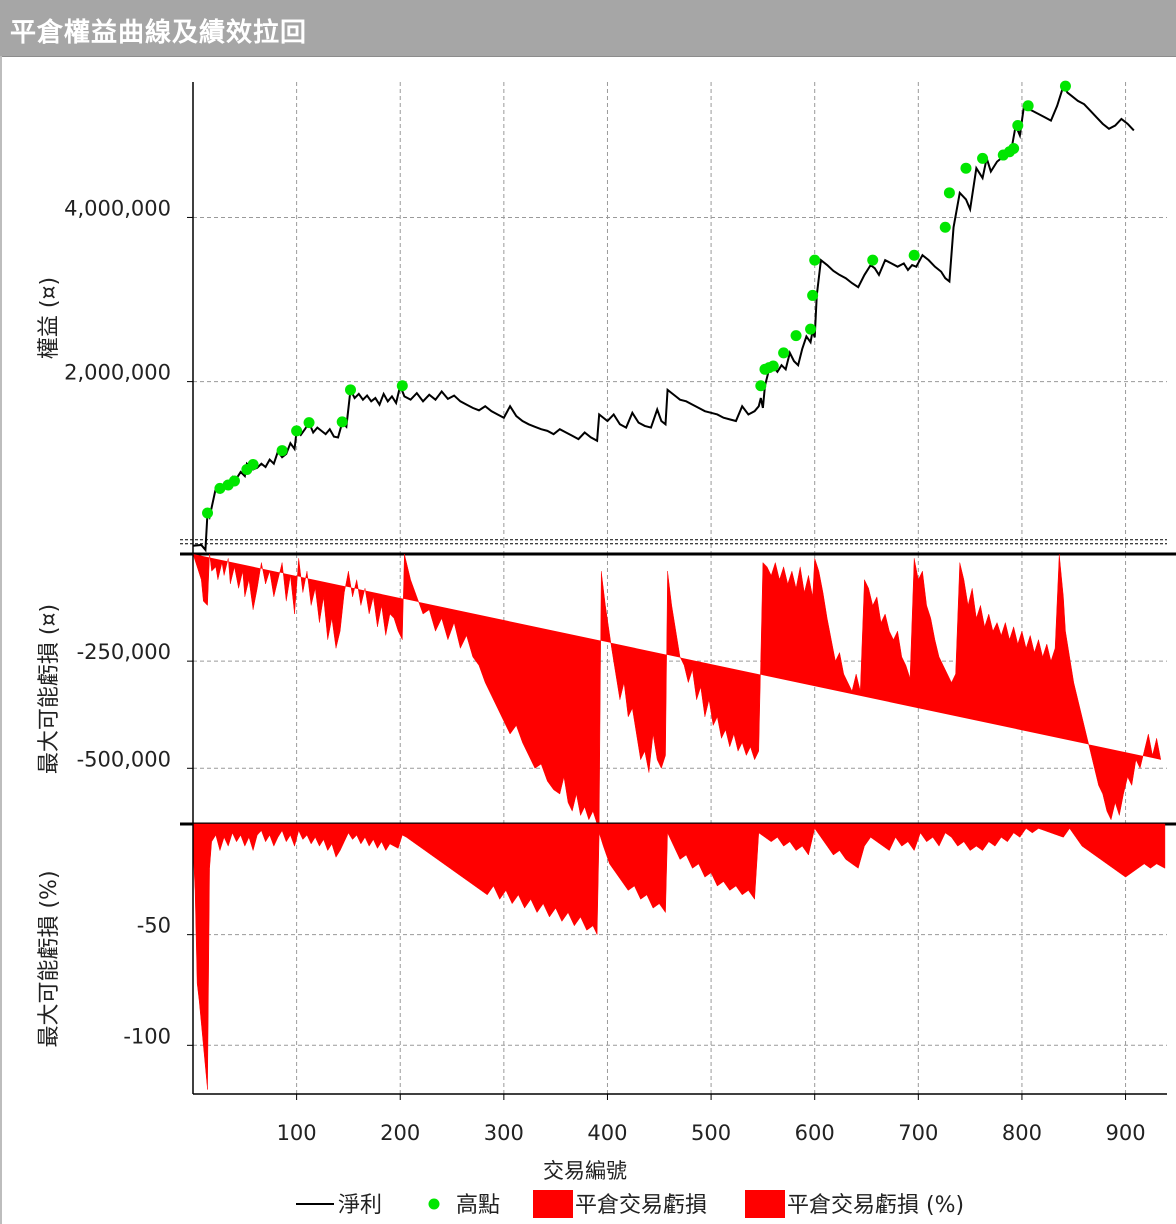 The width and height of the screenshot is (1176, 1224). What do you see at coordinates (49, 318) in the screenshot?
I see `y-axis-label: 權益 (¤)` at bounding box center [49, 318].